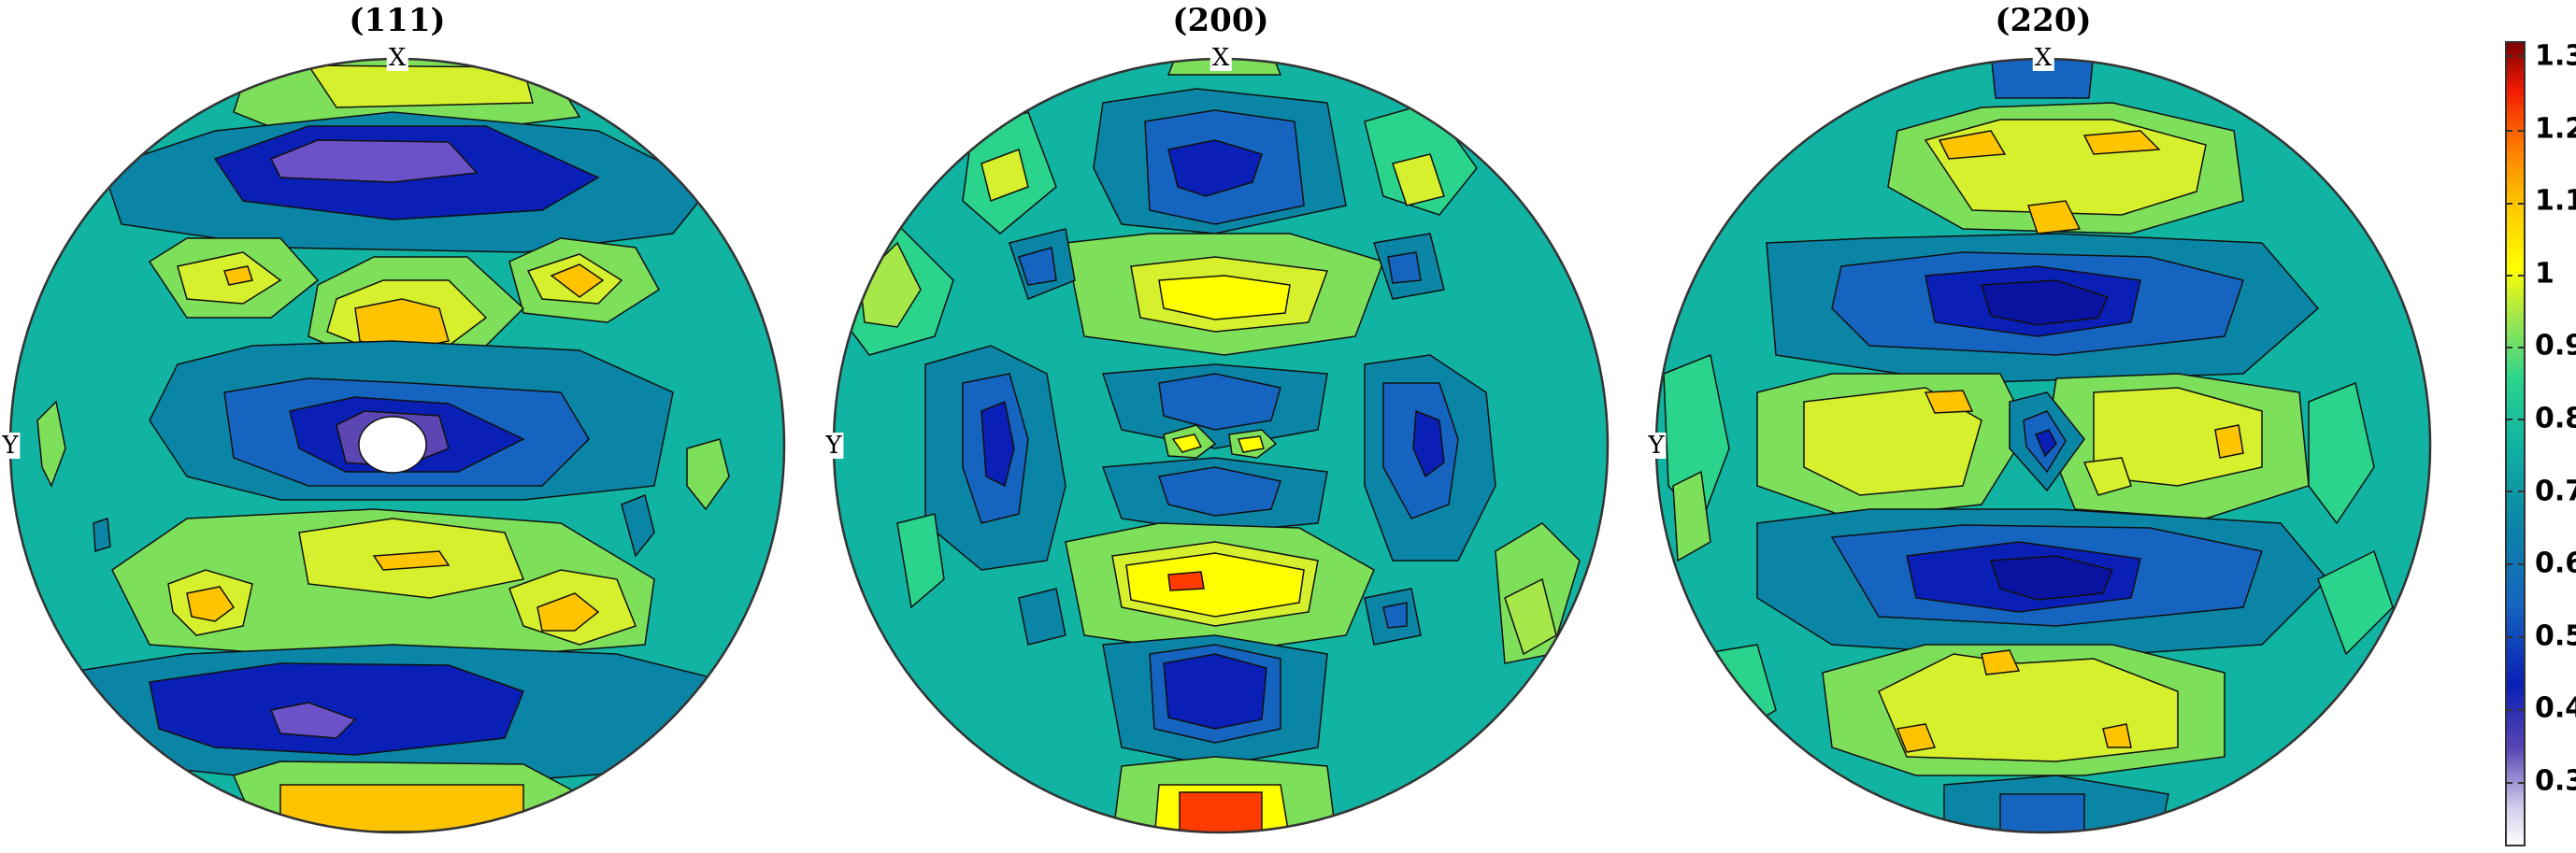 This screenshot has height=853, width=2576. I want to click on colorbar-tick-label: 0.8, so click(2555, 419).